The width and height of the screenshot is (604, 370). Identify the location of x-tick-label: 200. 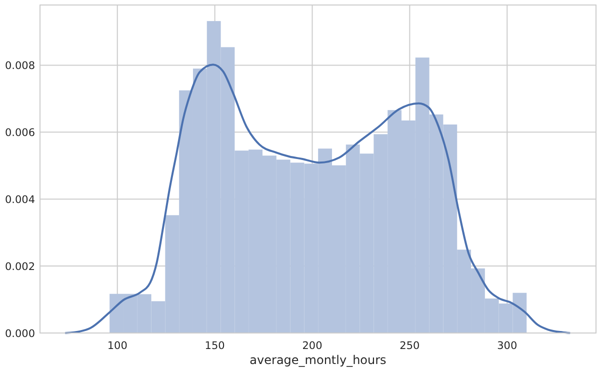
(312, 346).